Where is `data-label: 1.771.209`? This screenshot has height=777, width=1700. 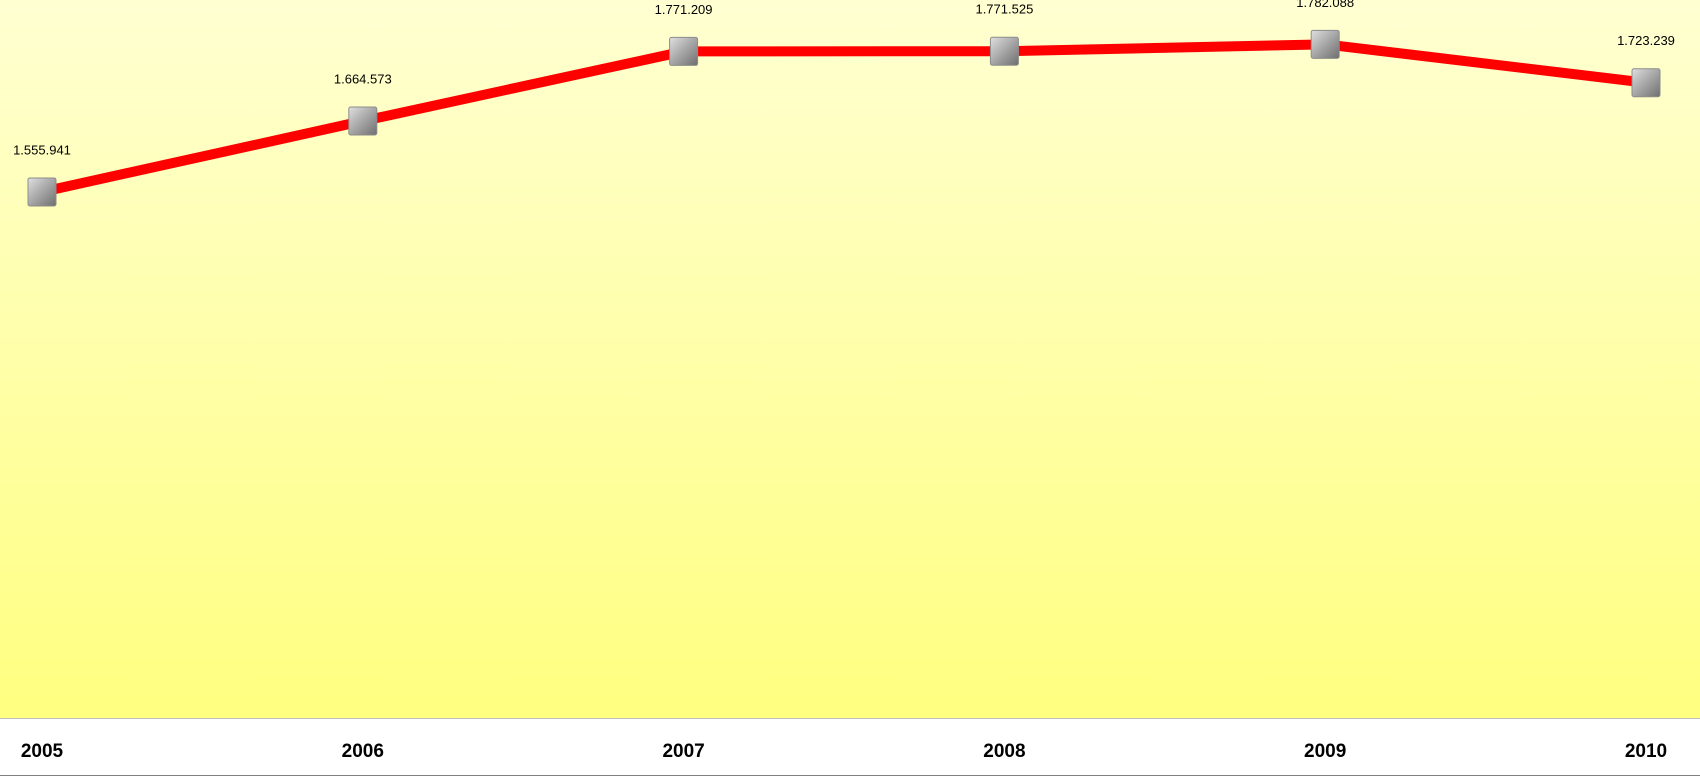 data-label: 1.771.209 is located at coordinates (684, 9).